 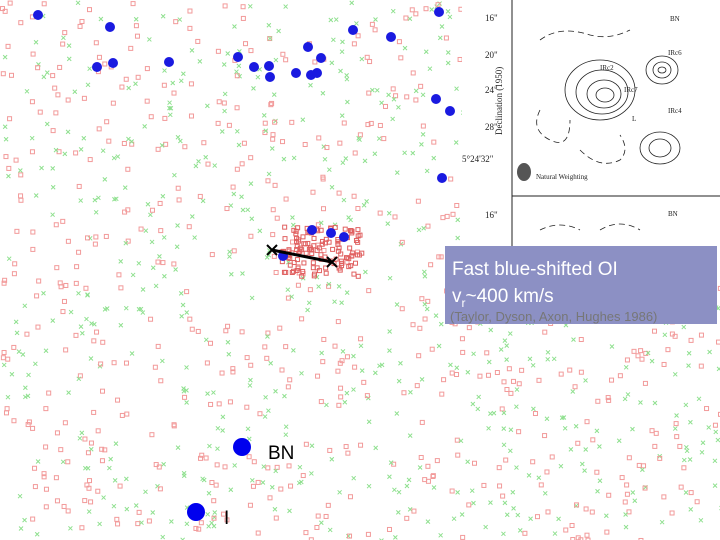 What do you see at coordinates (608, 130) in the screenshot?
I see `contours` at bounding box center [608, 130].